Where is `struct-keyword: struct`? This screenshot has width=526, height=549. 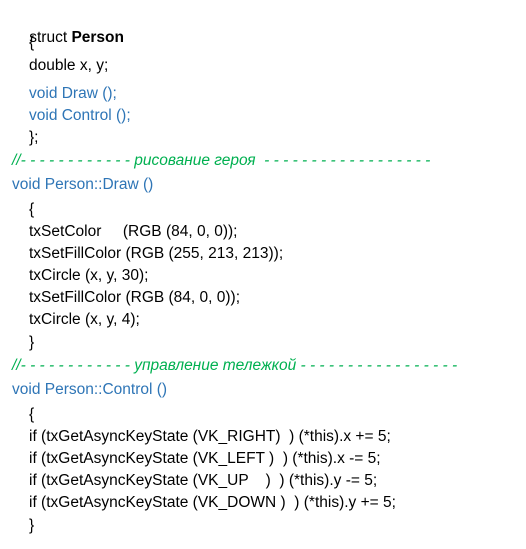
struct-keyword: struct is located at coordinates (50, 37).